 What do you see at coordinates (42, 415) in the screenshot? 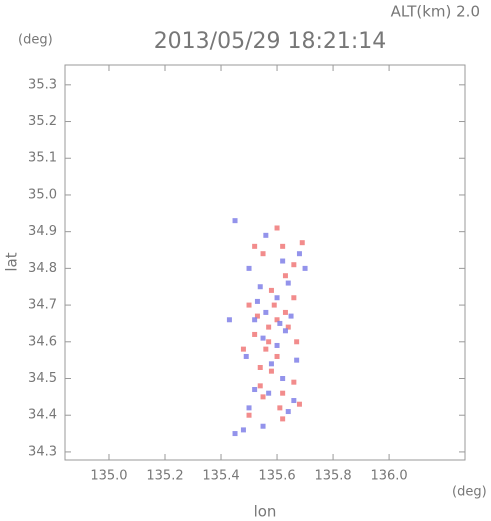
I see `y-tick-label: 34.4` at bounding box center [42, 415].